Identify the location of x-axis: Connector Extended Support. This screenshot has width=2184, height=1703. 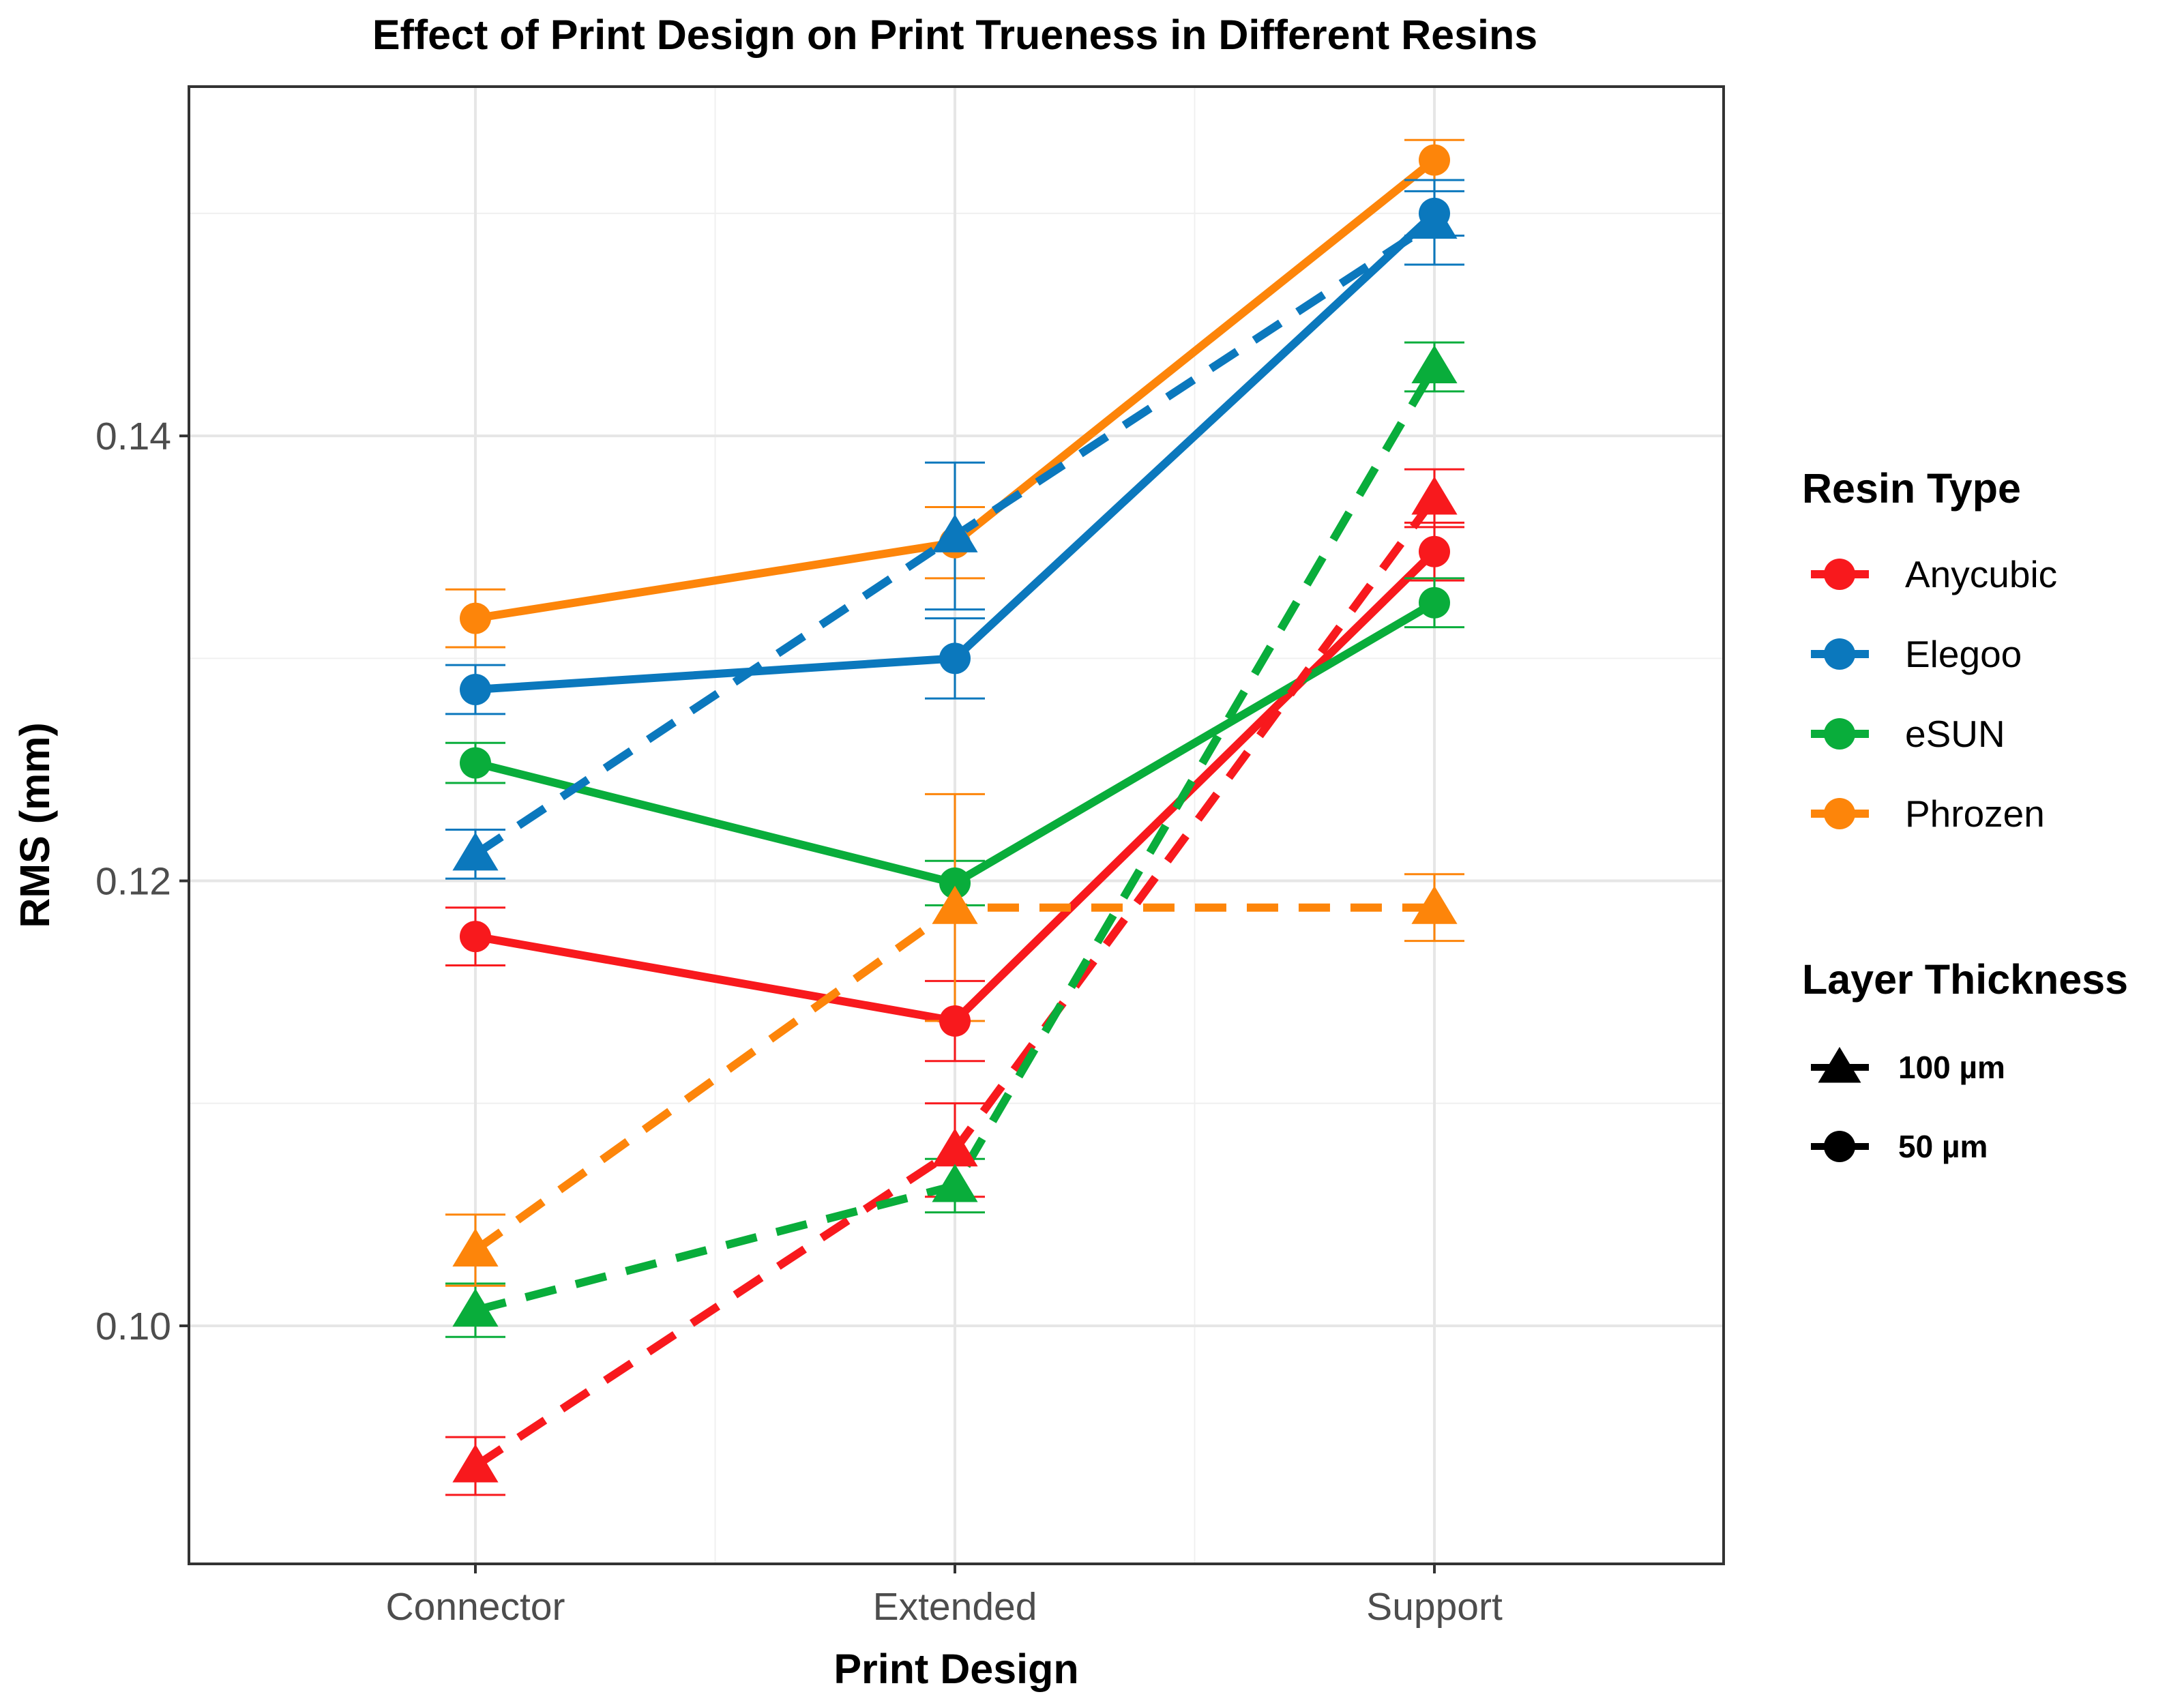
(944, 1596).